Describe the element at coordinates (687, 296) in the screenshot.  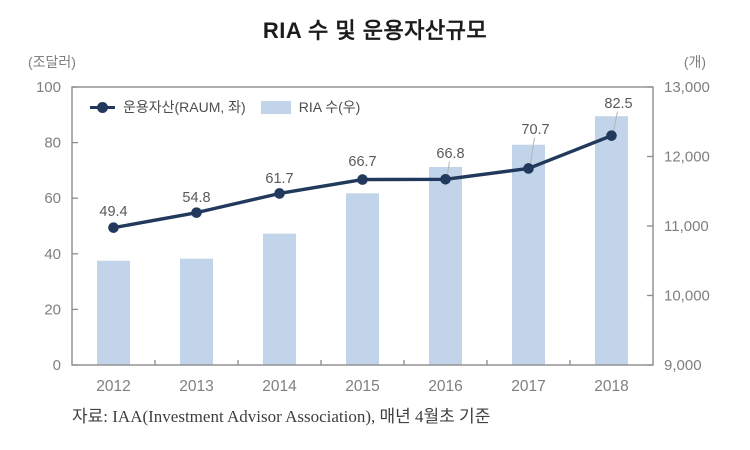
I see `right-axis-tick-label: 10,000` at that location.